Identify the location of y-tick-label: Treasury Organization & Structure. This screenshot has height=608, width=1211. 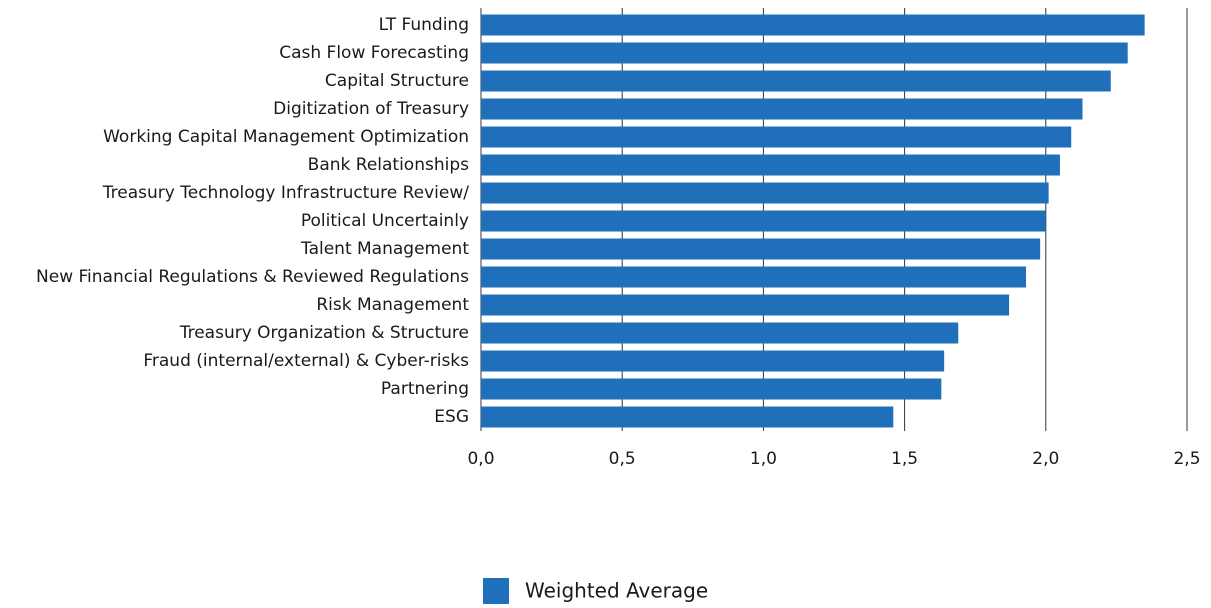
(324, 333).